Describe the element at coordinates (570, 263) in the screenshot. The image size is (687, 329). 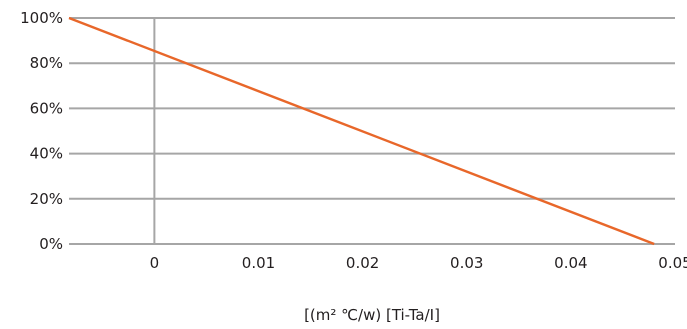
I see `x-tick-label: 0.04` at that location.